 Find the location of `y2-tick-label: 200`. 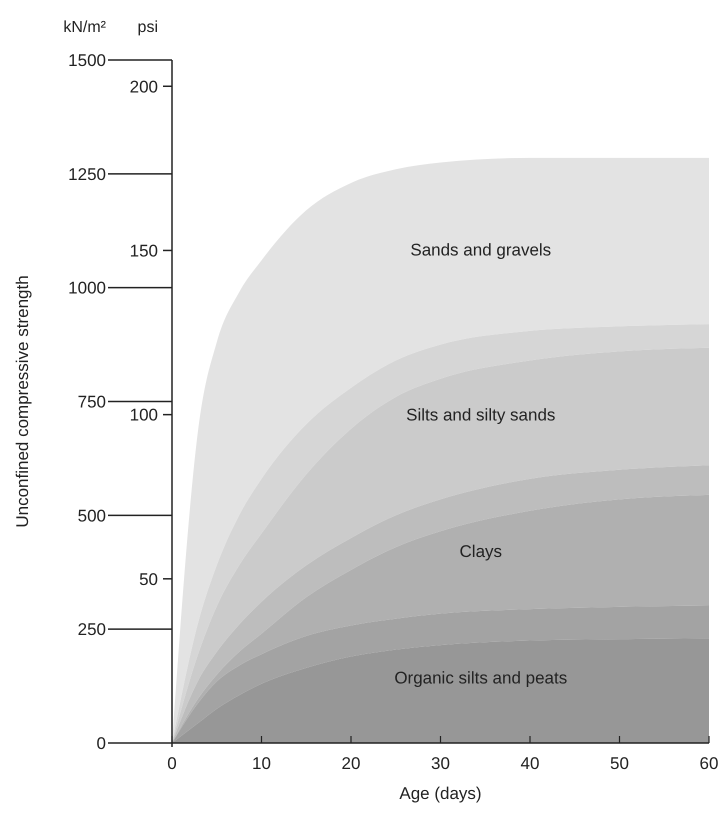

y2-tick-label: 200 is located at coordinates (144, 86).